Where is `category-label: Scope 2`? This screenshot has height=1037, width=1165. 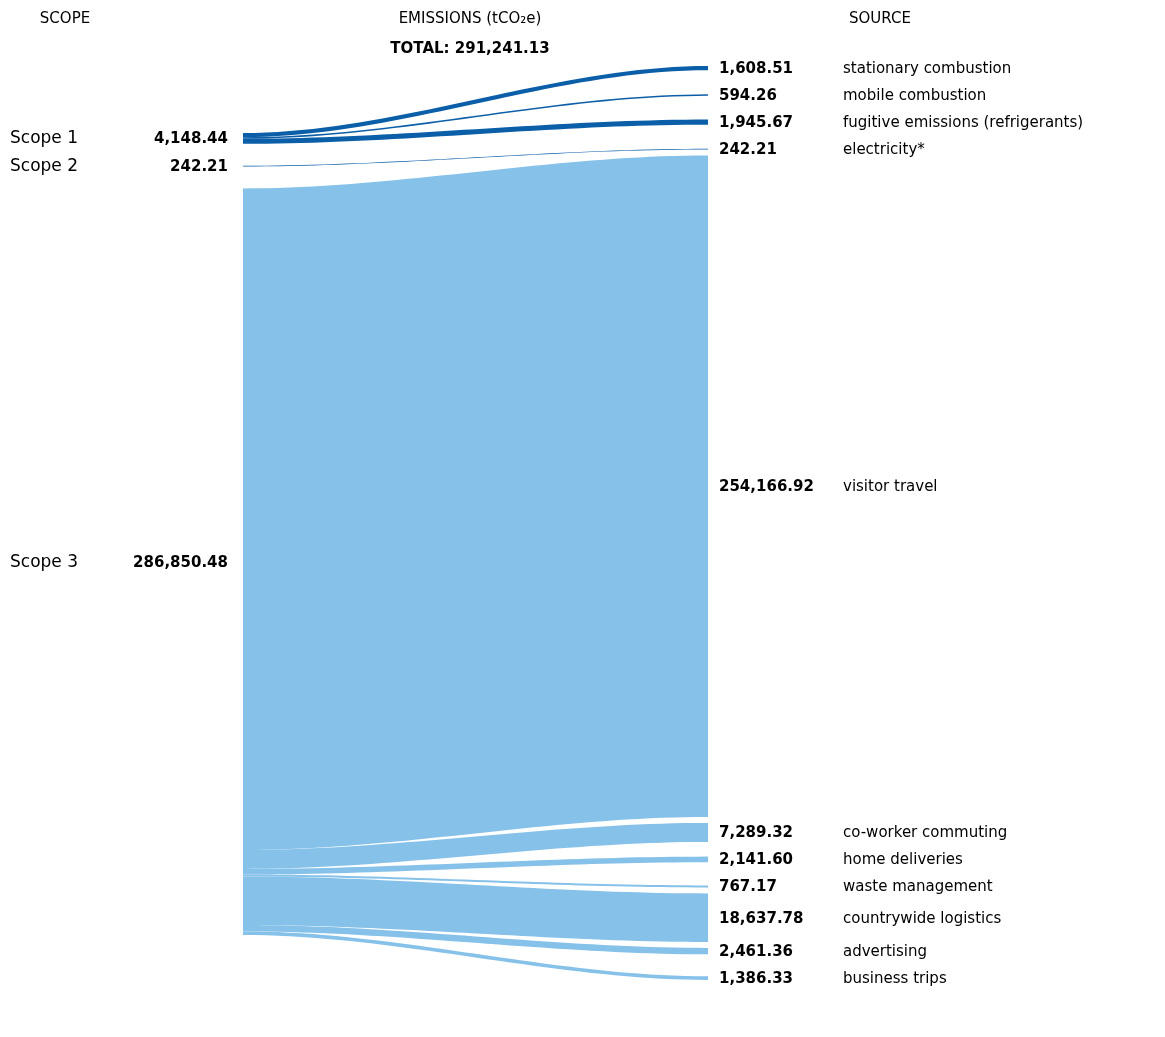 category-label: Scope 2 is located at coordinates (44, 165).